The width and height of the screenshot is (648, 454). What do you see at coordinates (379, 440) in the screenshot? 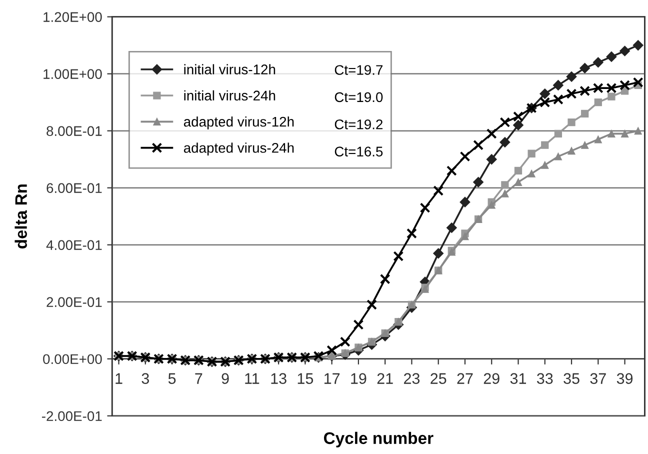
I see `x-axis-title: Cycle number` at bounding box center [379, 440].